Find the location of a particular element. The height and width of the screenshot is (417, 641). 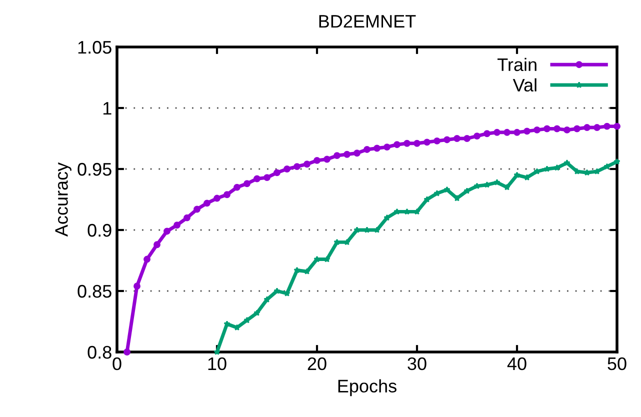

x-tick-label: 0 is located at coordinates (117, 363).